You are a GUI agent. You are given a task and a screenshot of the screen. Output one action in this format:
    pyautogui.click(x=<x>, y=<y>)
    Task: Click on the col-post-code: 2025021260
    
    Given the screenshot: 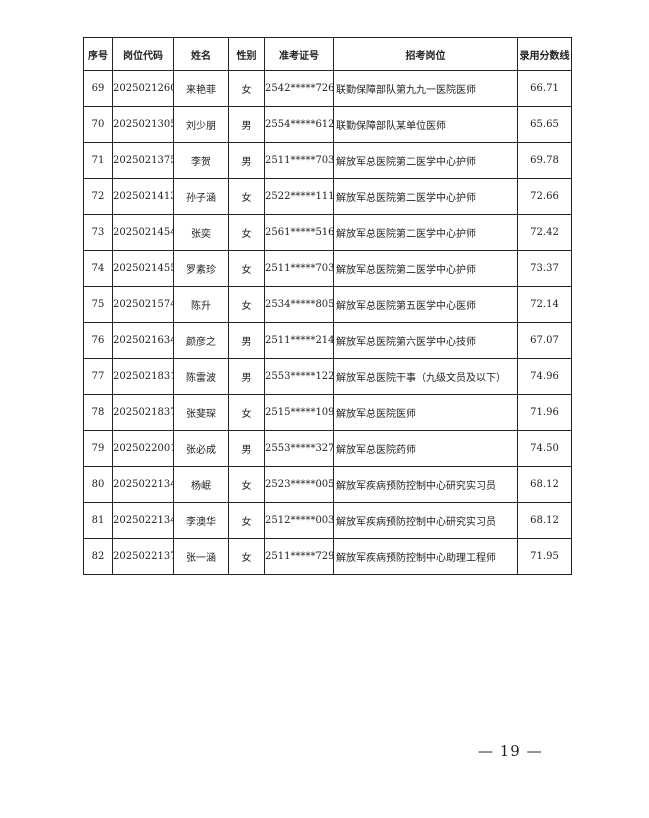 What is the action you would take?
    pyautogui.click(x=143, y=88)
    